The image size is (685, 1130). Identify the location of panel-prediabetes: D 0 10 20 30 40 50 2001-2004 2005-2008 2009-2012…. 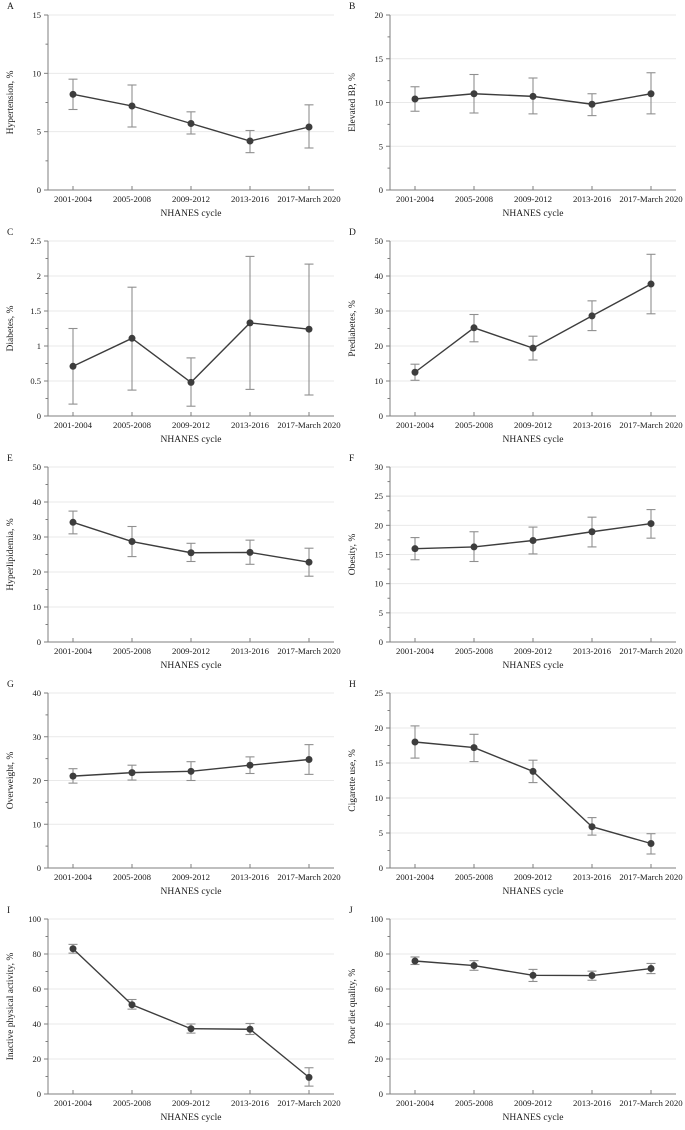
(513, 339).